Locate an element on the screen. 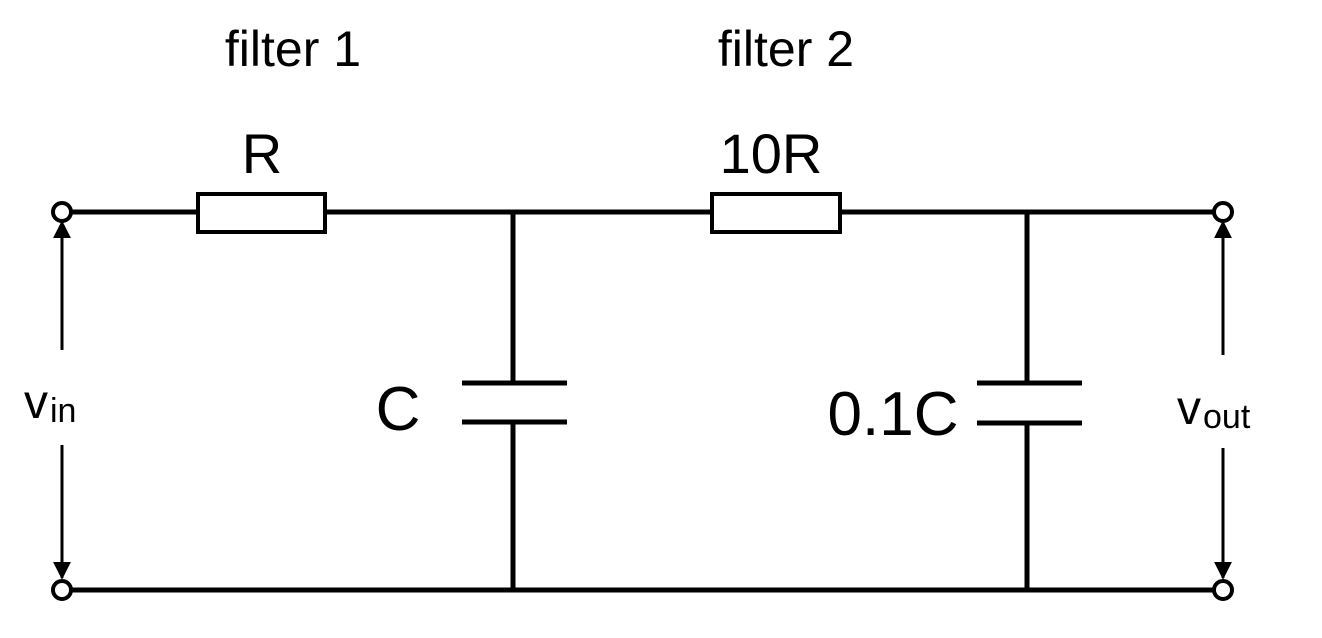 Image resolution: width=1322 pixels, height=638 pixels. vin-sub: in is located at coordinates (63, 411).